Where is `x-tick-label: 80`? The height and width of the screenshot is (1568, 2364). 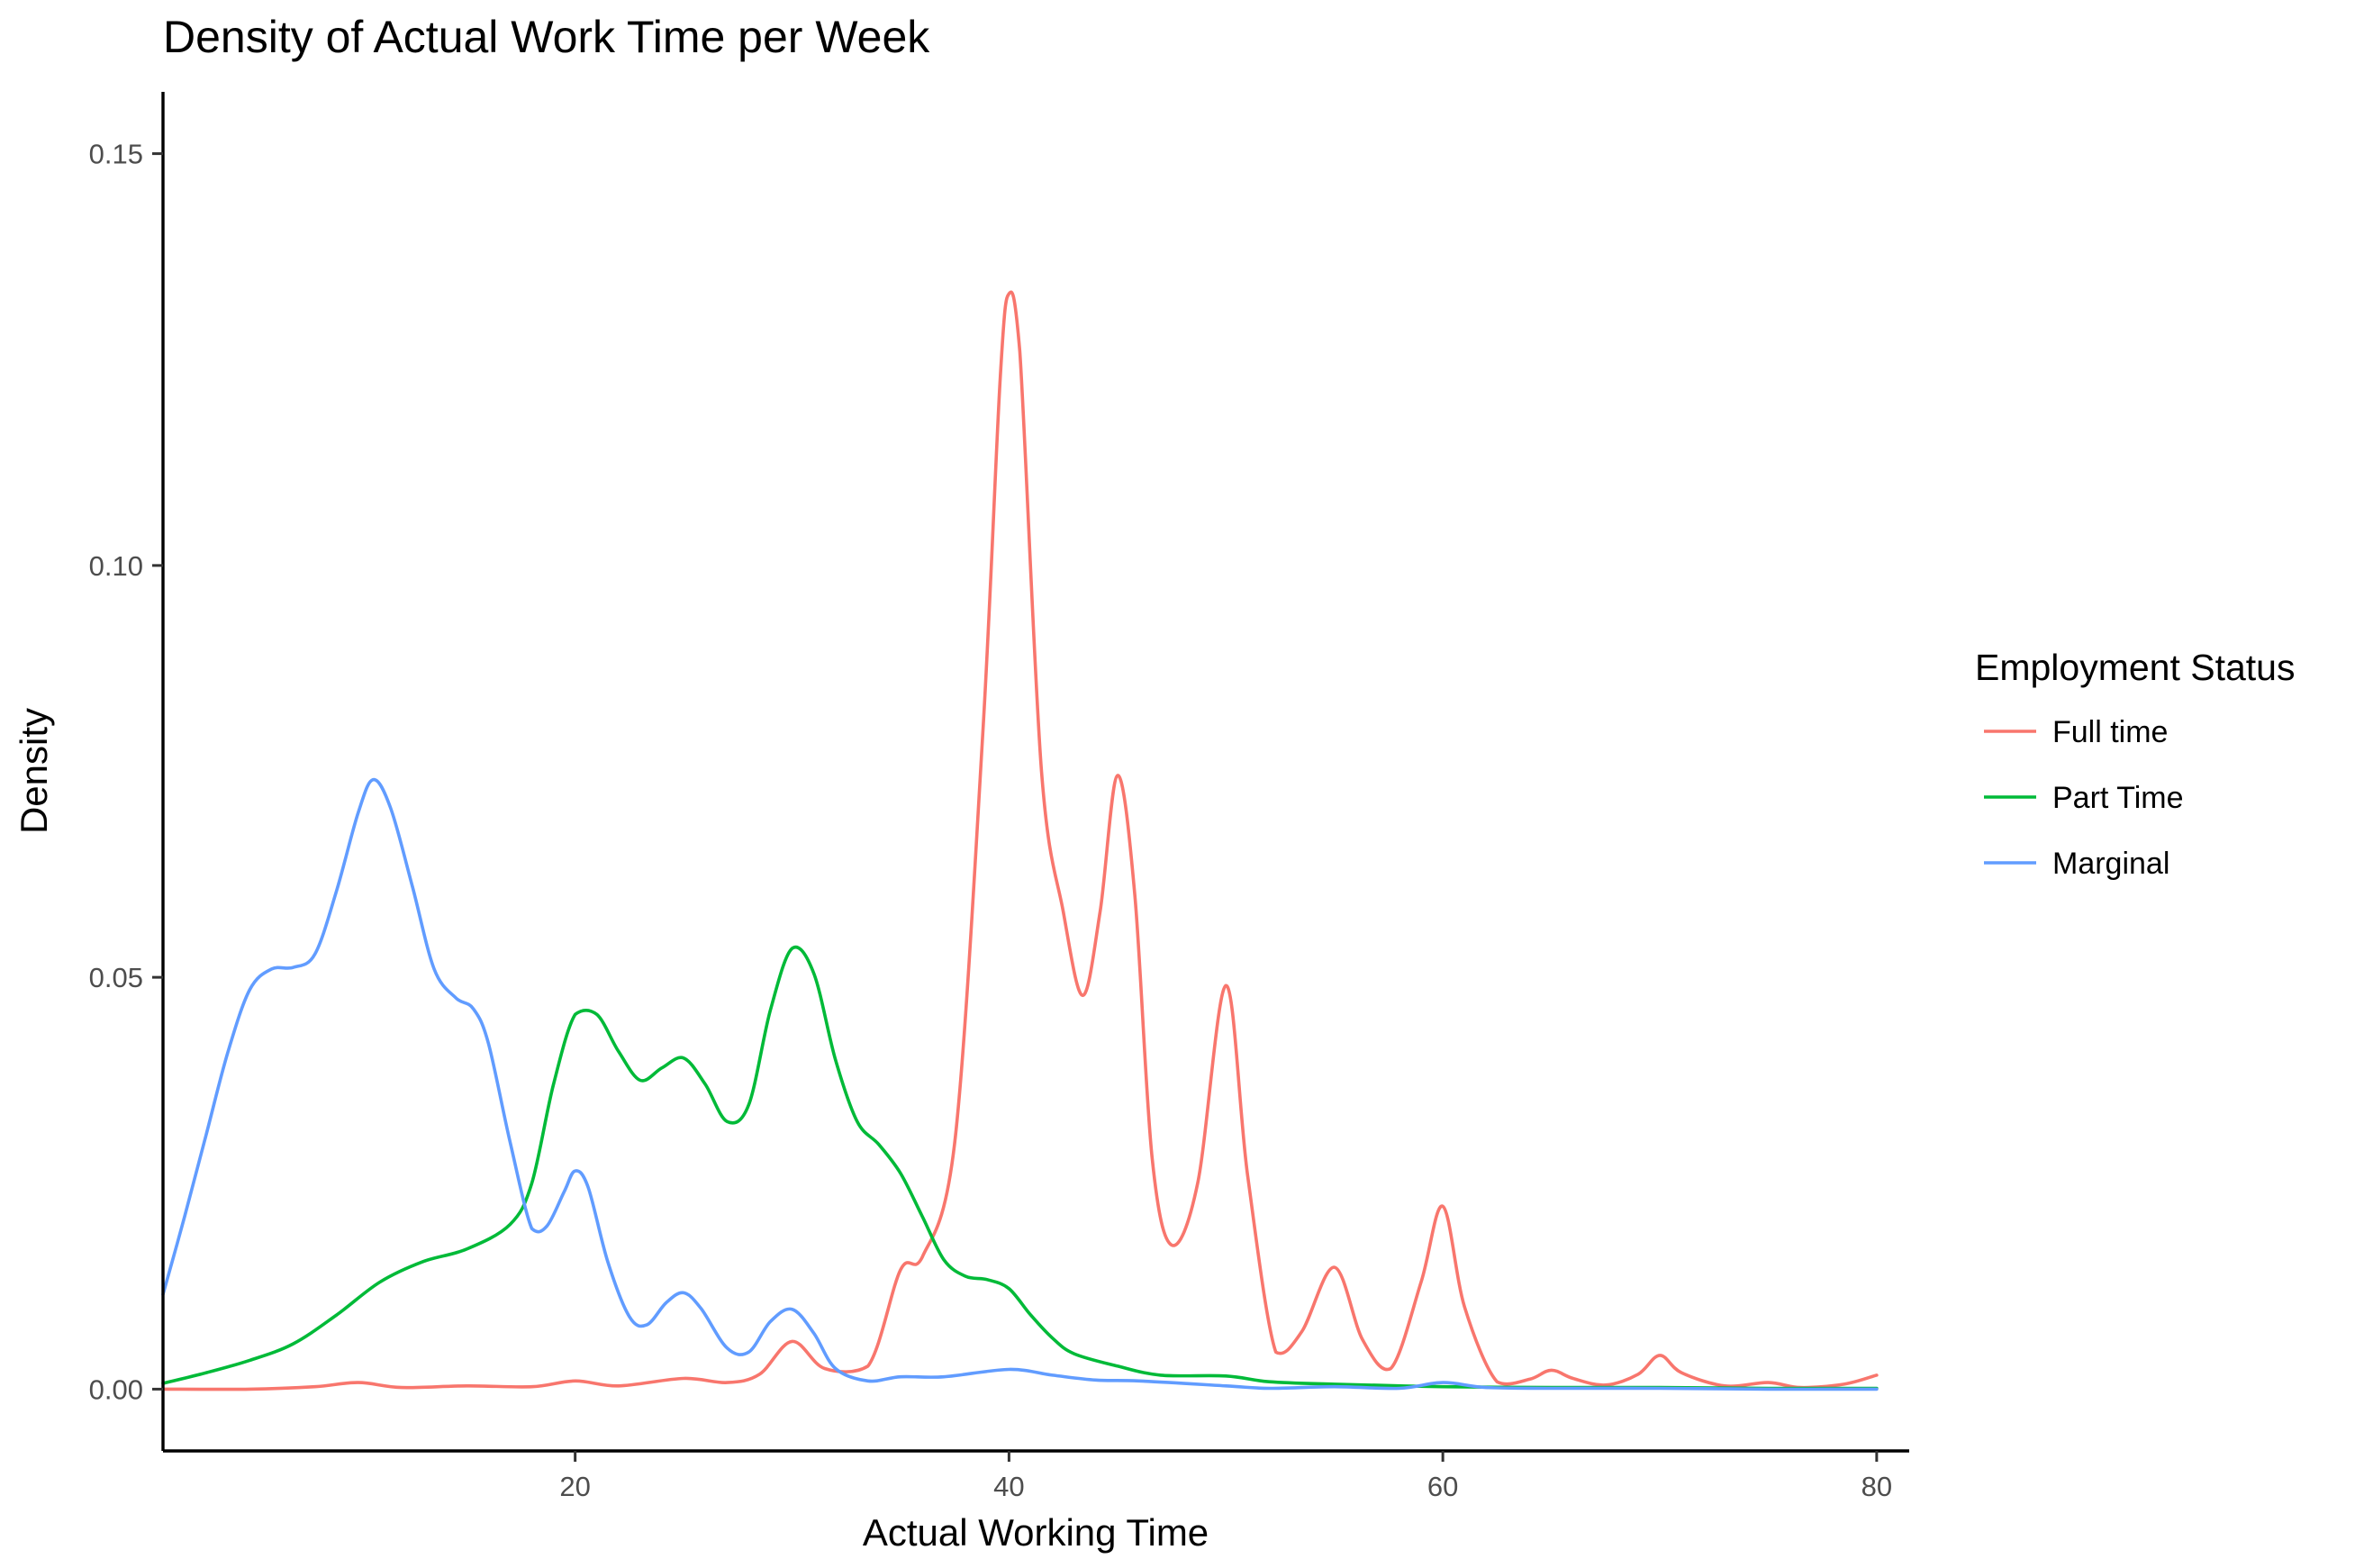 x-tick-label: 80 is located at coordinates (1877, 1486).